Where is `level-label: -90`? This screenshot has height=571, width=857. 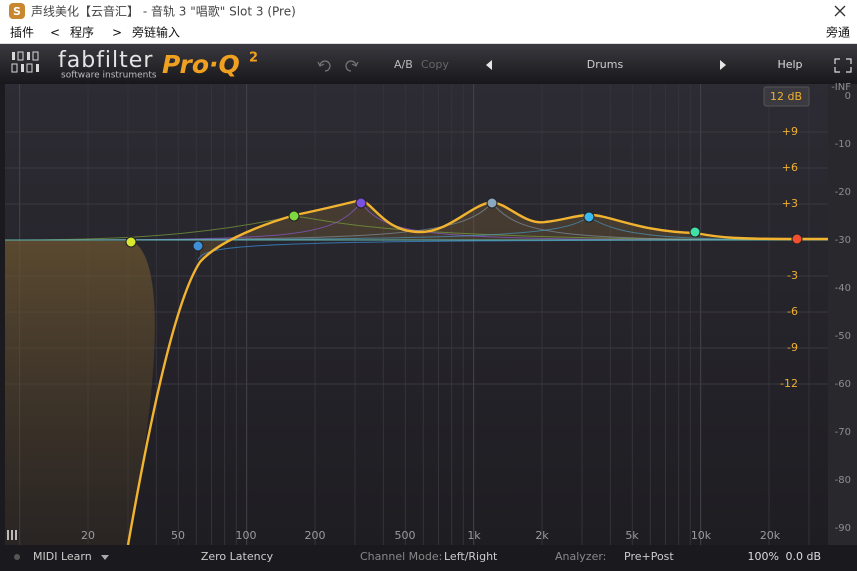 level-label: -90 is located at coordinates (843, 528).